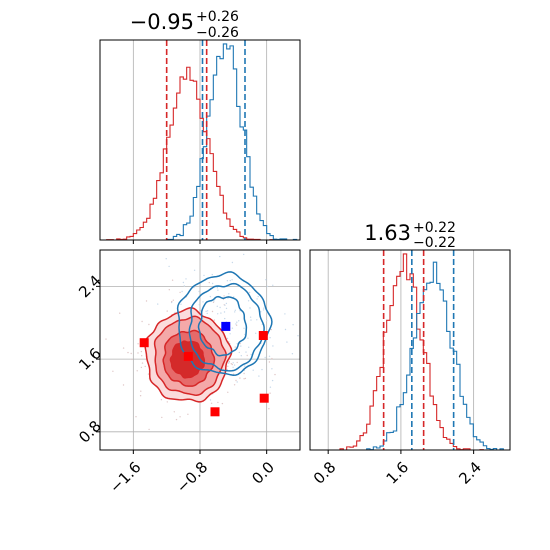 The width and height of the screenshot is (550, 550). I want to click on hist-x-grid, so click(200, 140).